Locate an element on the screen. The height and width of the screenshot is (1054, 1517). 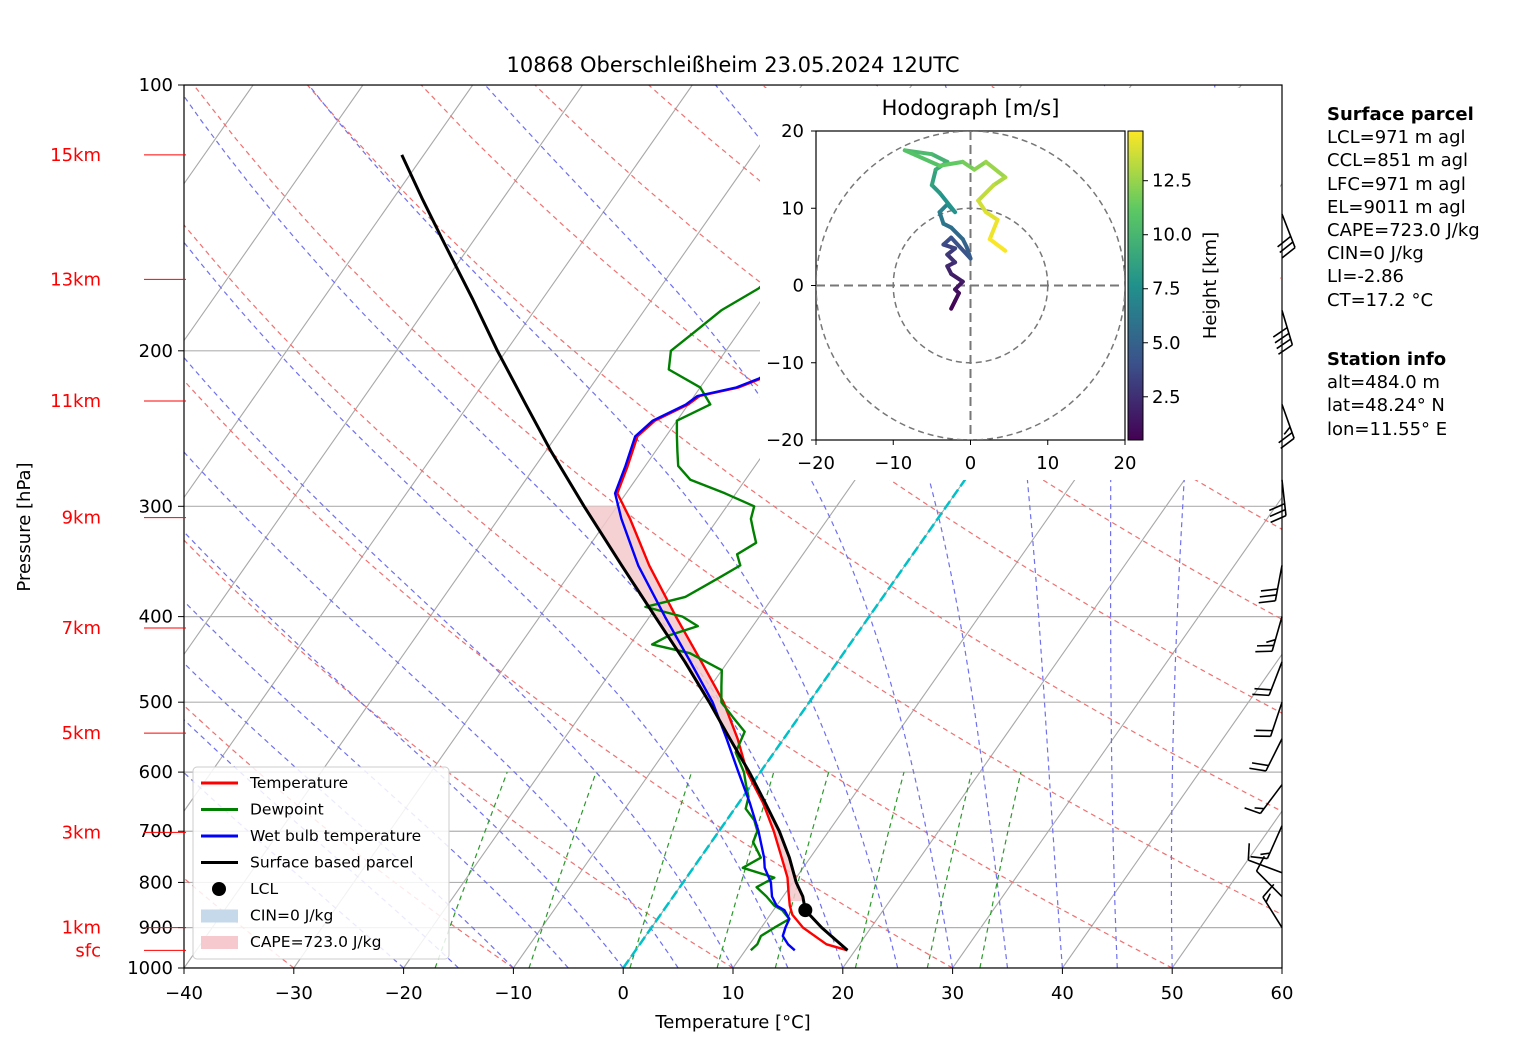
hodograph-x-tick-label: 20 is located at coordinates (1125, 463).